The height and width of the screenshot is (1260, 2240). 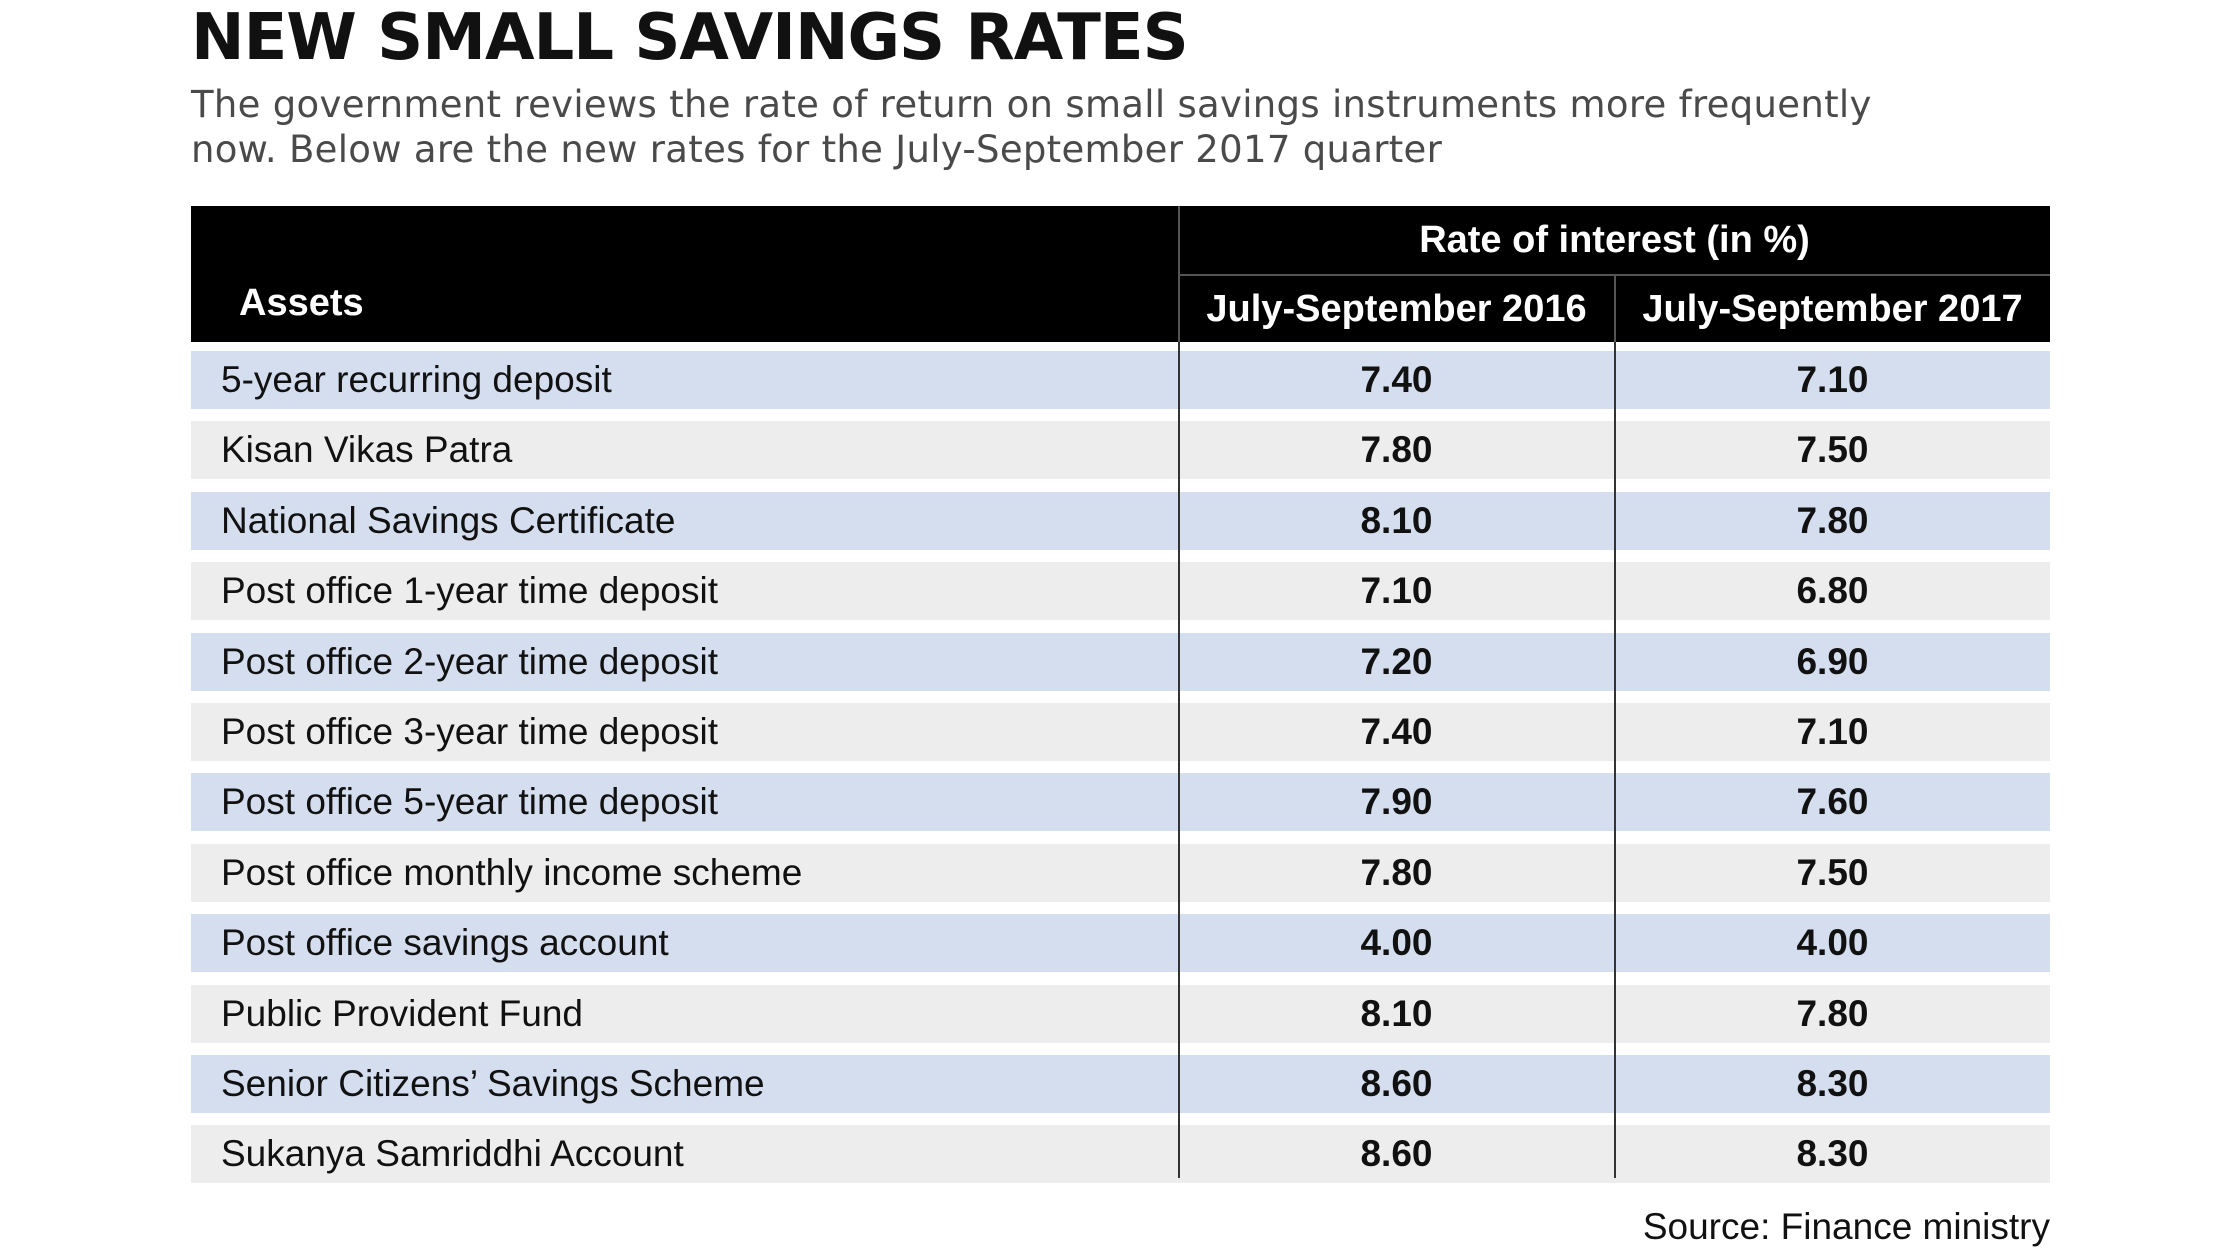 I want to click on rate-2016: 4.00, so click(x=1396, y=943).